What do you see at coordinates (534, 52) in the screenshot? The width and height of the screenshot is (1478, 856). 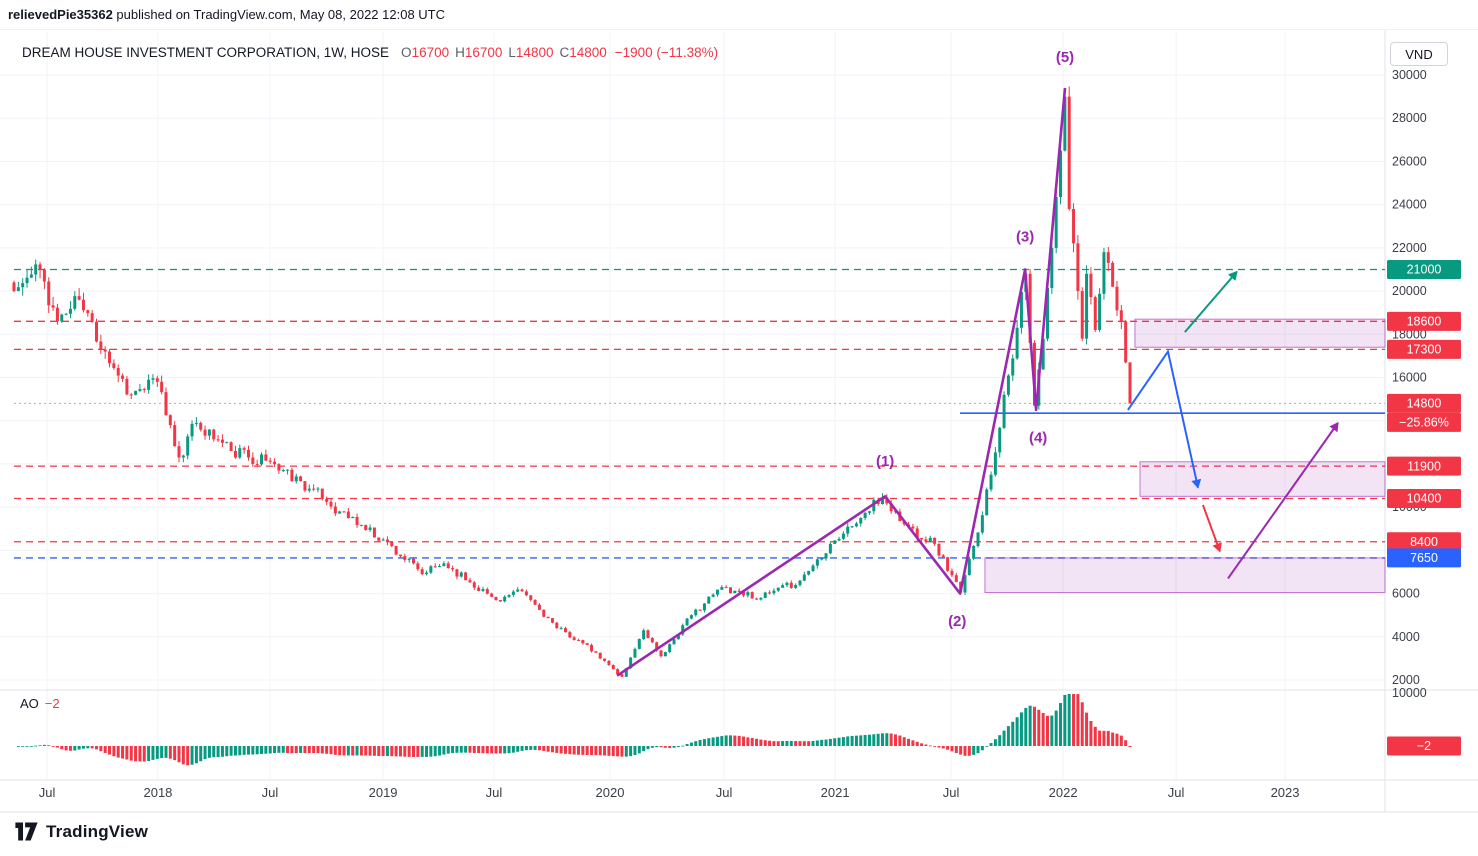 I see `low-value: 14800` at bounding box center [534, 52].